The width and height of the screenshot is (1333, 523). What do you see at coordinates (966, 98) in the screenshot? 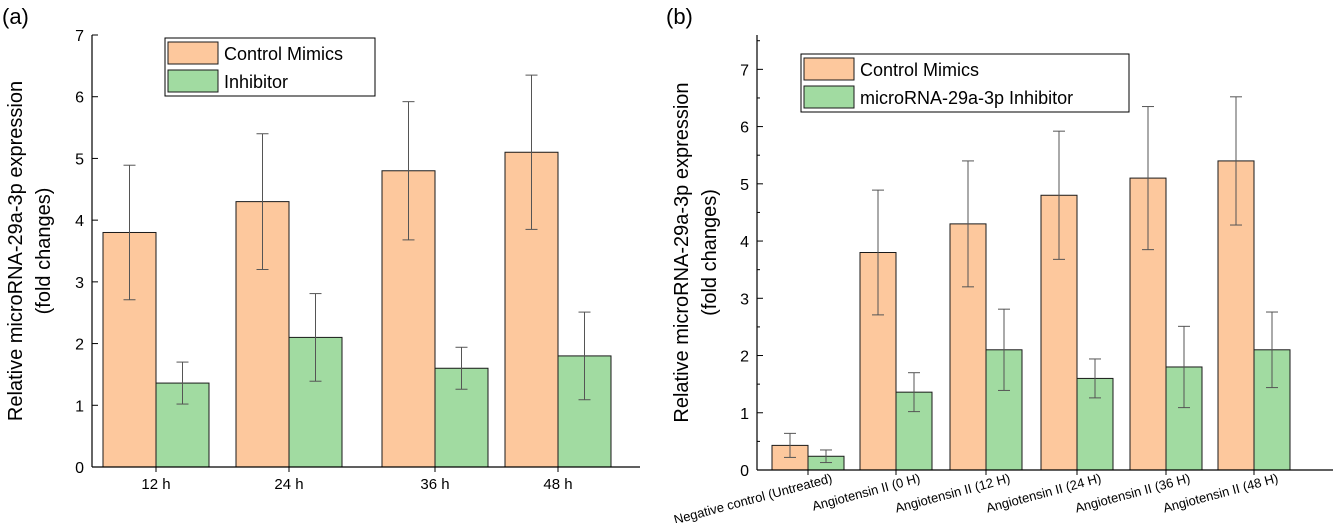
I see `legend-label-inhibitor: microRNA-29a-3p Inhibitor` at bounding box center [966, 98].